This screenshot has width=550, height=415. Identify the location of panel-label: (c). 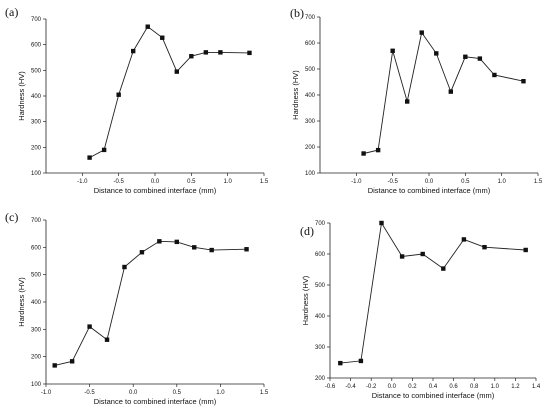
(11, 217).